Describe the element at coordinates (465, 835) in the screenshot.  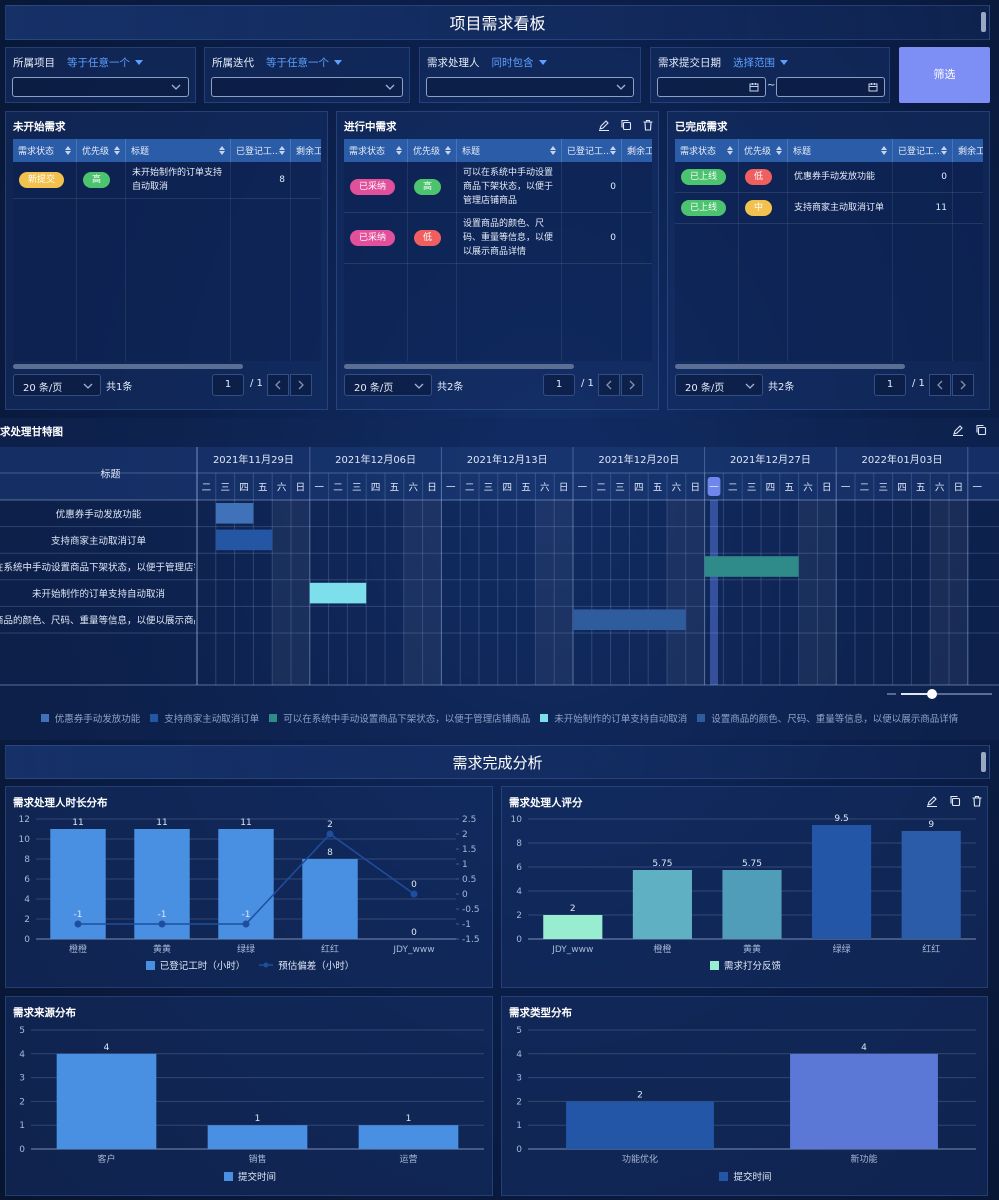
I see `y2-tick-label: 2` at that location.